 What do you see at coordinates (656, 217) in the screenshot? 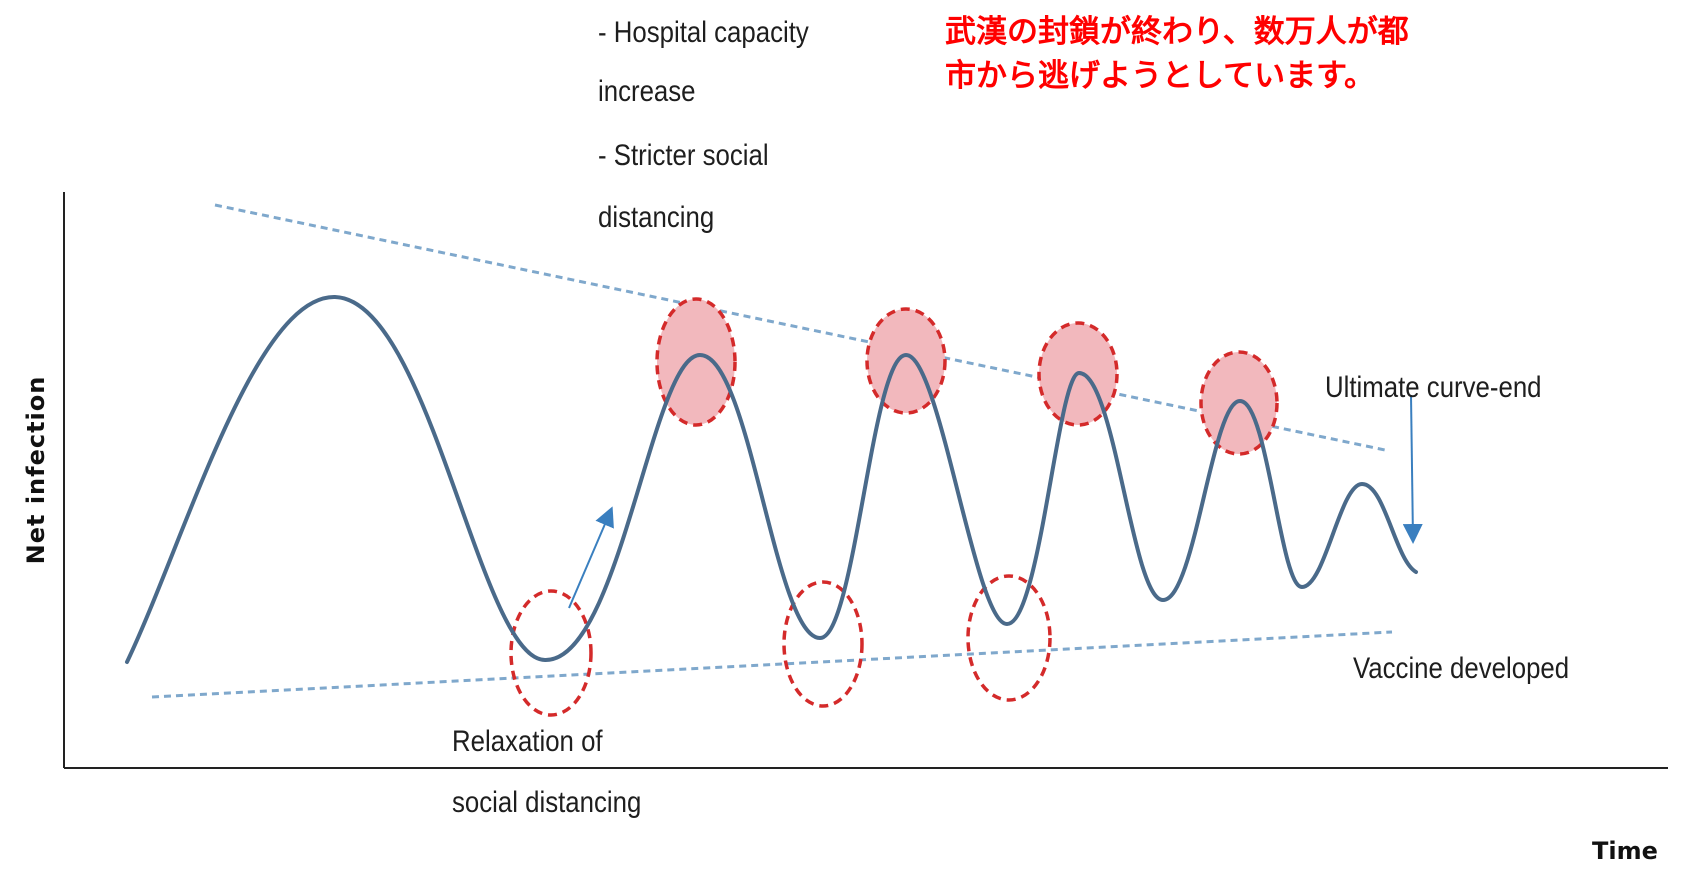
I see `intervention-note-line-4: distancing` at bounding box center [656, 217].